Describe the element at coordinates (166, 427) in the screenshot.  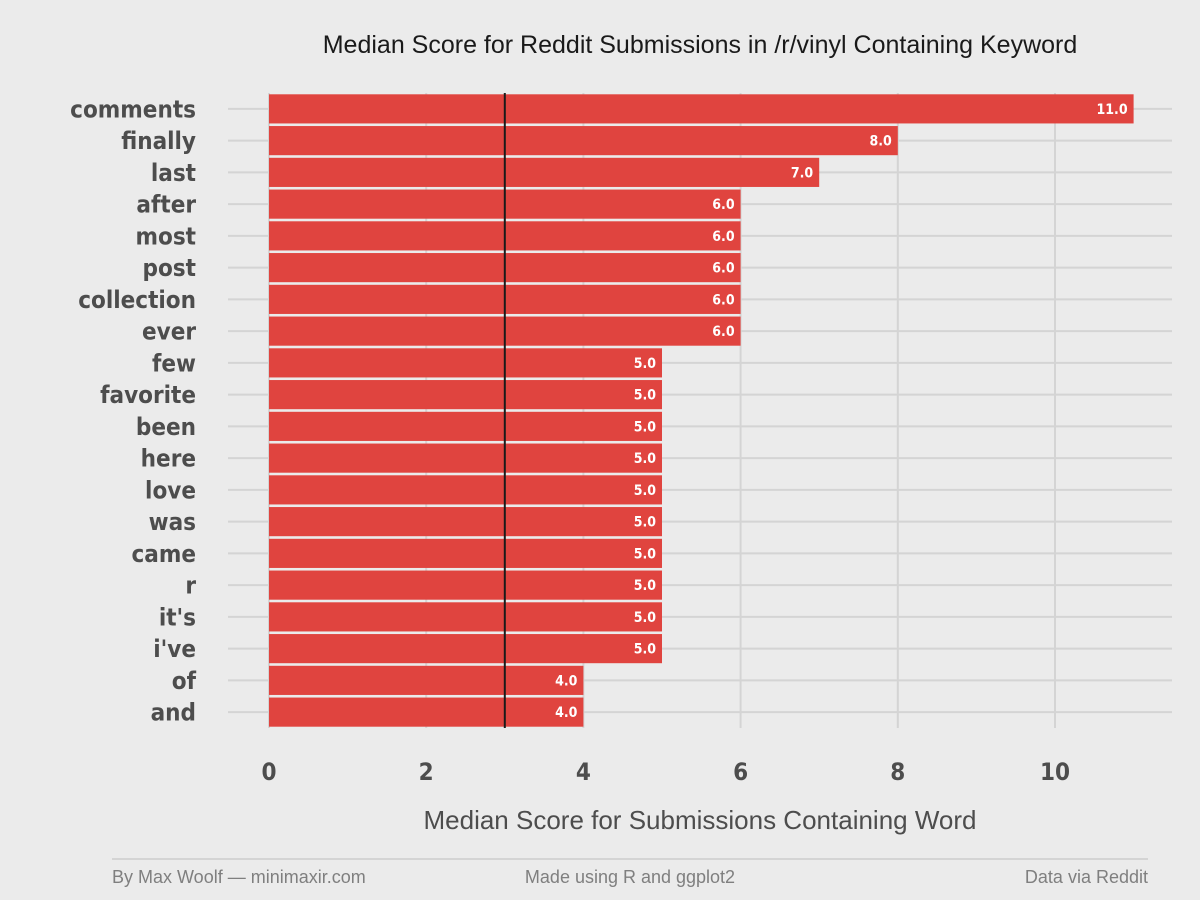
I see `category-label: been` at that location.